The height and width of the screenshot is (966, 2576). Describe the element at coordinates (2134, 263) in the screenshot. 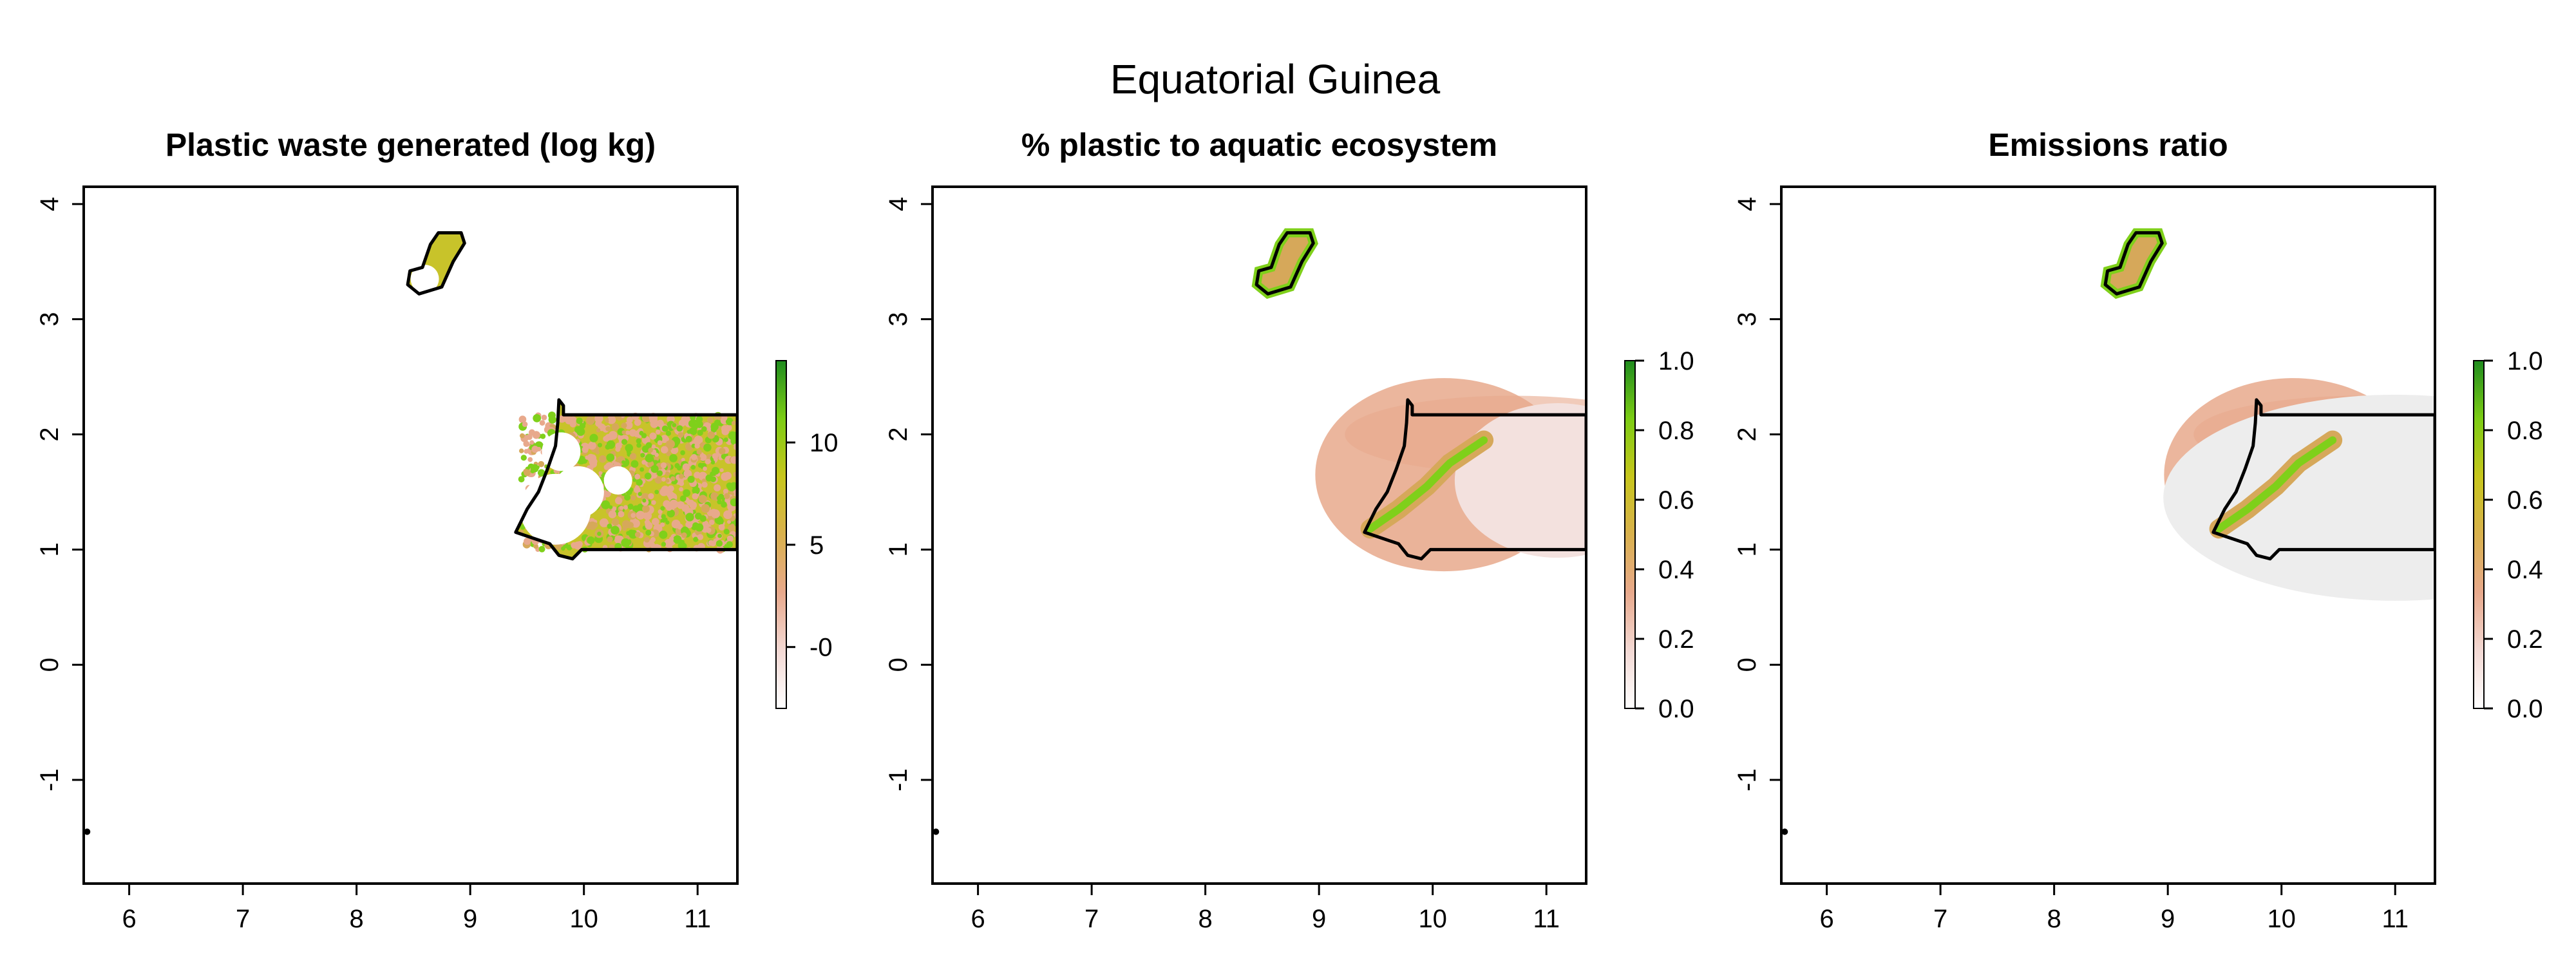

I see `bioko-island-region` at that location.